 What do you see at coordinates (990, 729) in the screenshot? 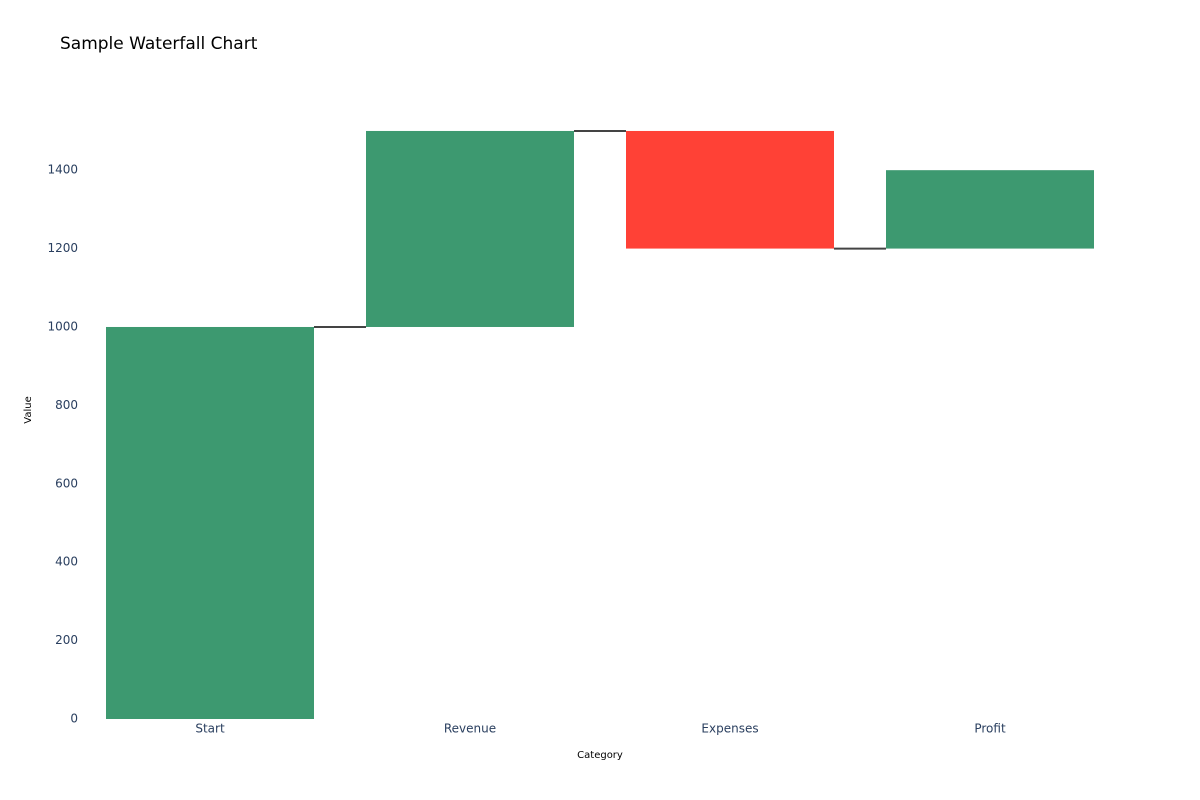
I see `x-tick-label: Profit` at bounding box center [990, 729].